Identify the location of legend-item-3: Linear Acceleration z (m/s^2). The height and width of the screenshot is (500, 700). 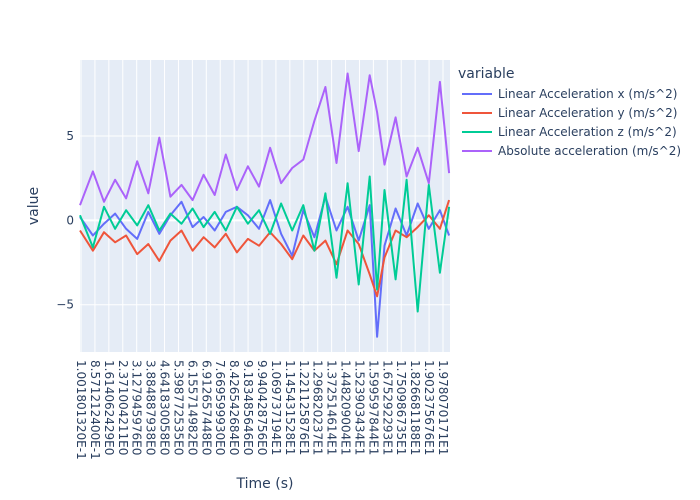
(569, 132).